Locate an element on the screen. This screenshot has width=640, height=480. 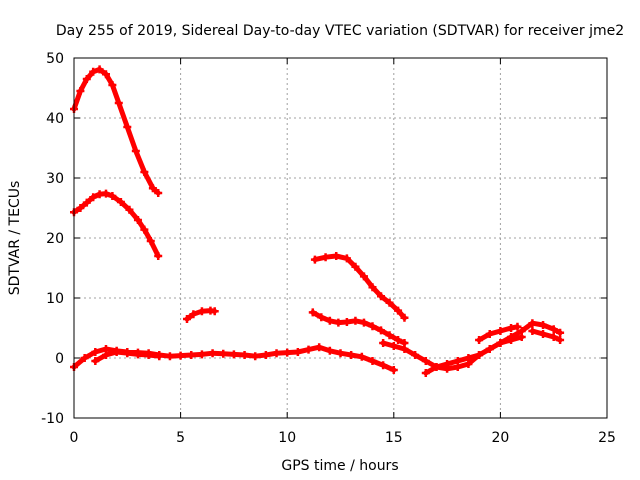
y-tick-label: 10 is located at coordinates (55, 299).